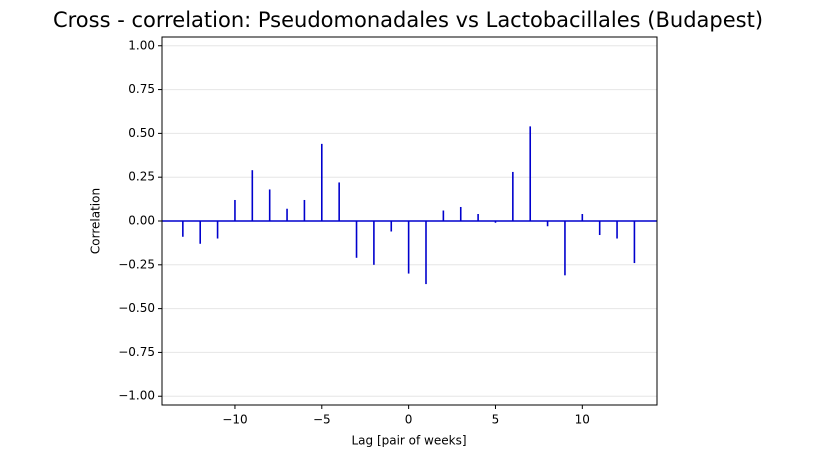  What do you see at coordinates (408, 441) in the screenshot?
I see `x-axis-label: Lag [pair of weeks]` at bounding box center [408, 441].